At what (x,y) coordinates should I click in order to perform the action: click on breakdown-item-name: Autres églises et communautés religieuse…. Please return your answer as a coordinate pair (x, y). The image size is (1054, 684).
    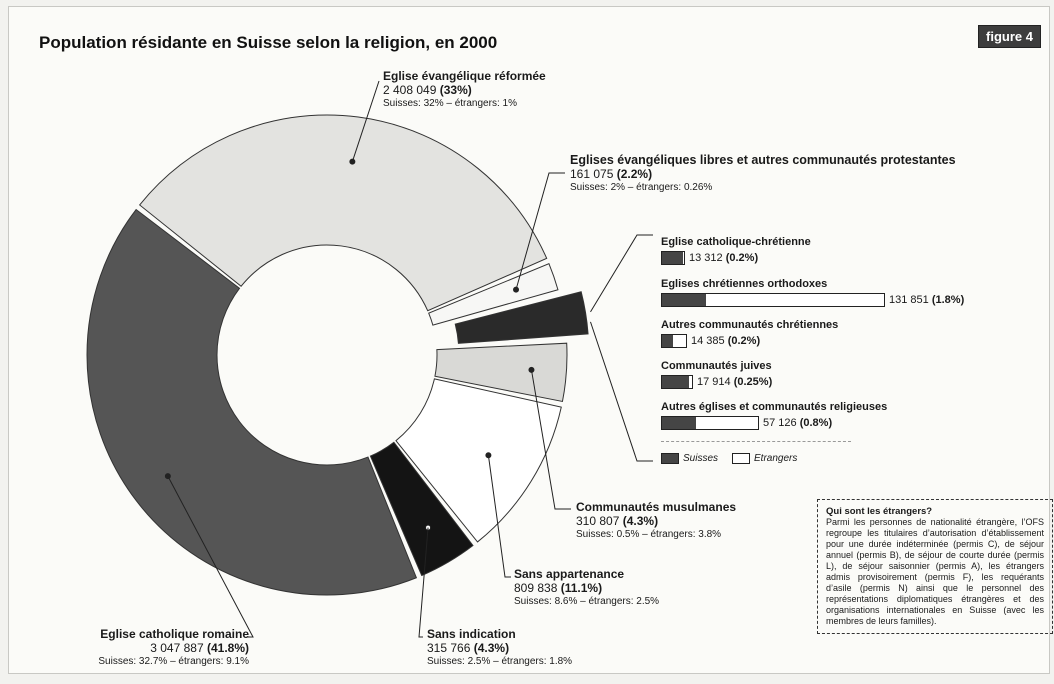
    Looking at the image, I should click on (774, 407).